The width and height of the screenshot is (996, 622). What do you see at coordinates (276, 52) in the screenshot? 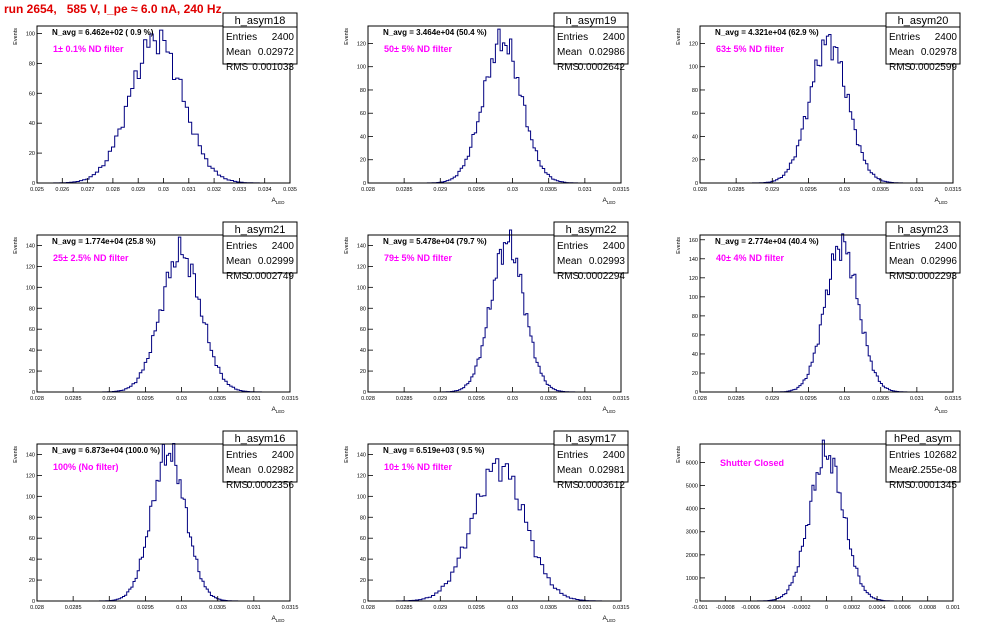
I see `stats-value: 0.02972` at bounding box center [276, 52].